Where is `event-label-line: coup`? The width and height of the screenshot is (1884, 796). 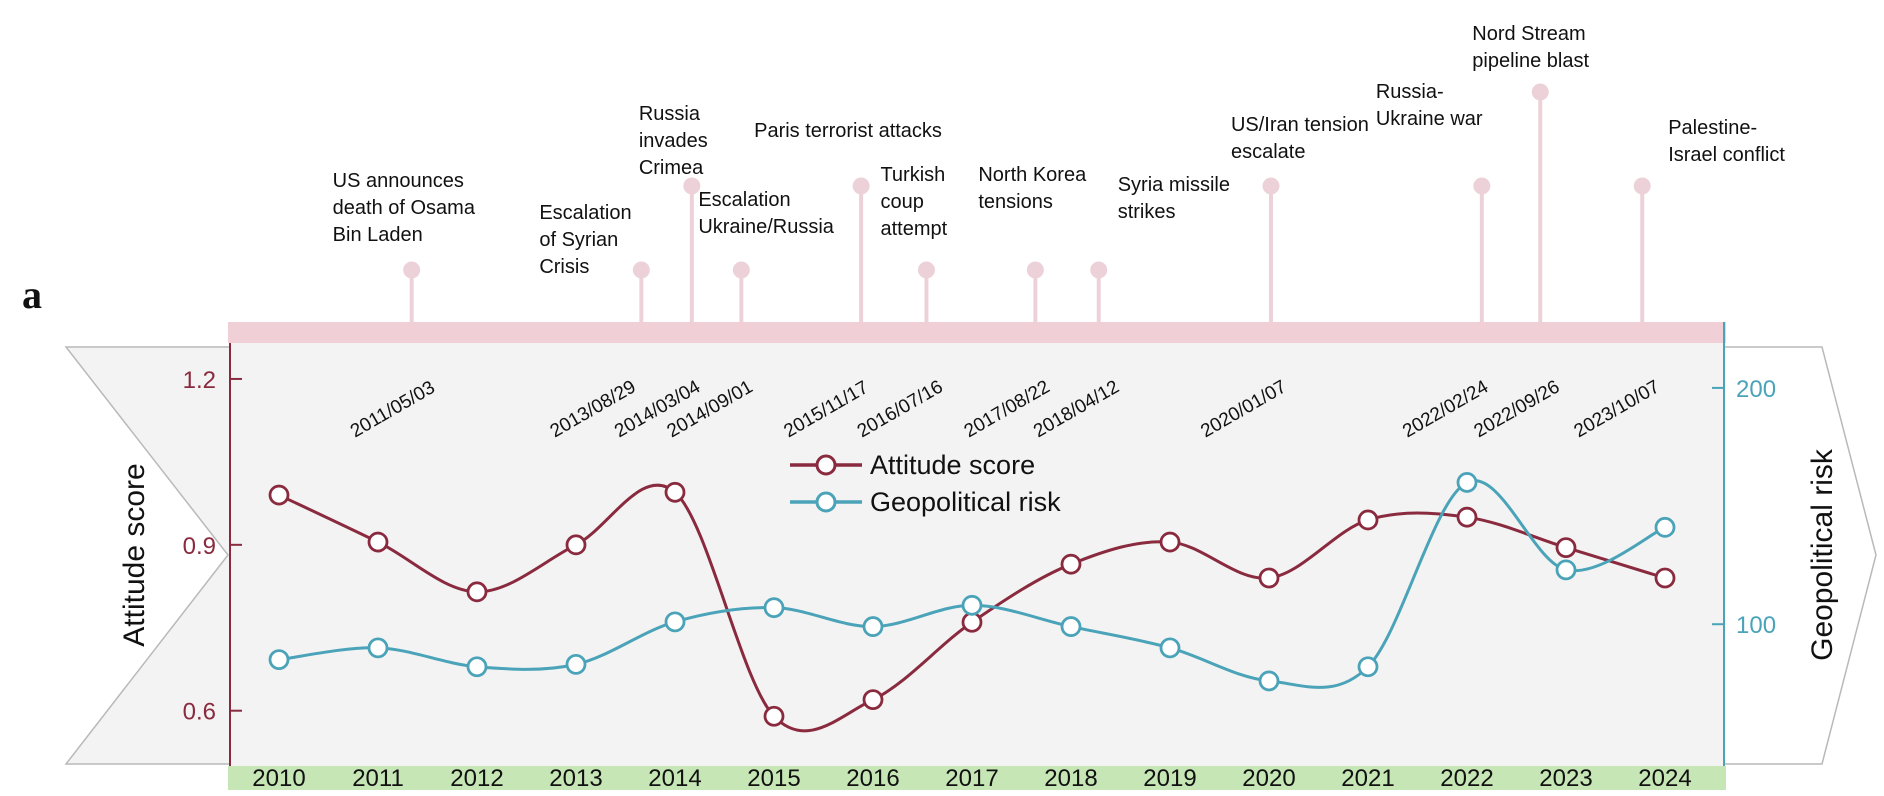
event-label-line: coup is located at coordinates (901, 202).